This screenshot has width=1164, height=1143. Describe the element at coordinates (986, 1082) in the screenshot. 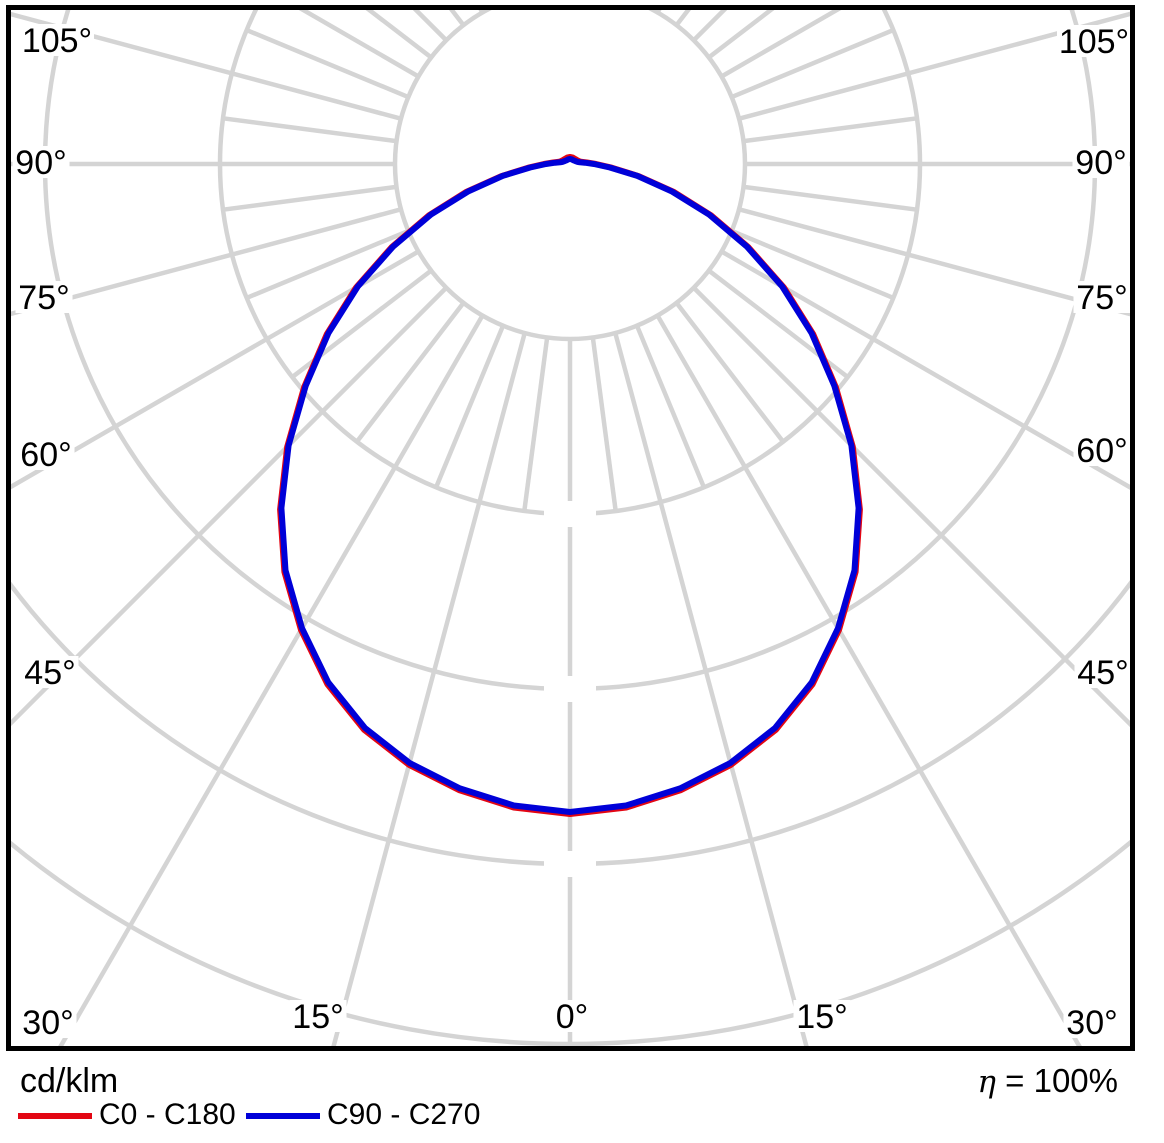

I see `eta-symbol: η` at that location.